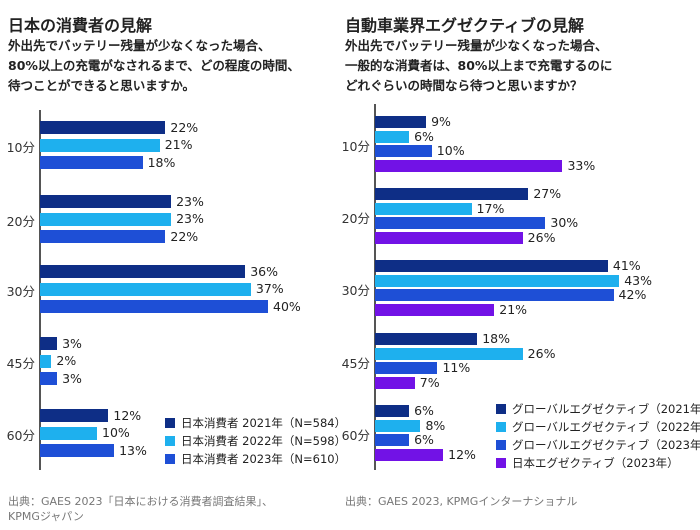 This screenshot has width=700, height=530. What do you see at coordinates (461, 501) in the screenshot?
I see `source-line: 出典：GAES 2023, KPMGインターナショナル` at bounding box center [461, 501].